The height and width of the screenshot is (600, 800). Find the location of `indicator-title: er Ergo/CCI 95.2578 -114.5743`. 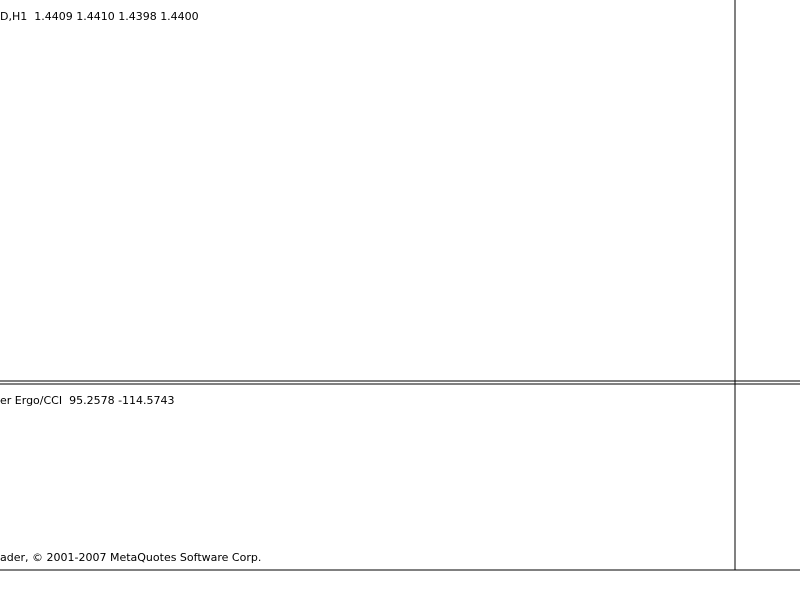

indicator-title: er Ergo/CCI 95.2578 -114.5743 is located at coordinates (87, 400).